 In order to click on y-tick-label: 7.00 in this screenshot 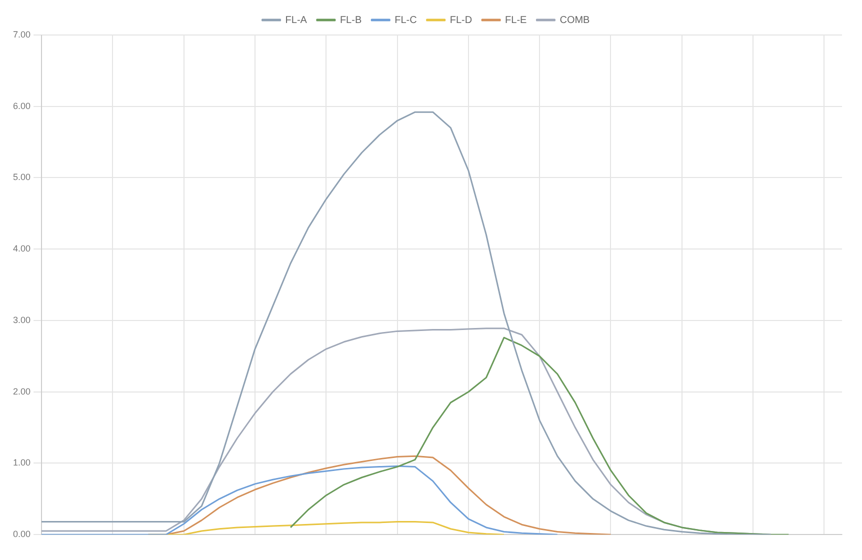, I will do `click(21, 34)`.